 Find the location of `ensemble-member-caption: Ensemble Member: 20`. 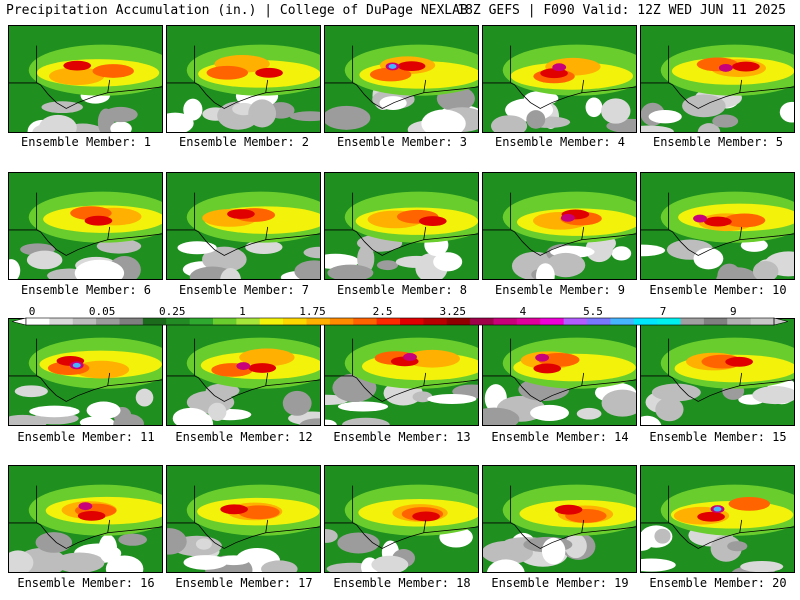

ensemble-member-caption: Ensemble Member: 20 is located at coordinates (718, 583).